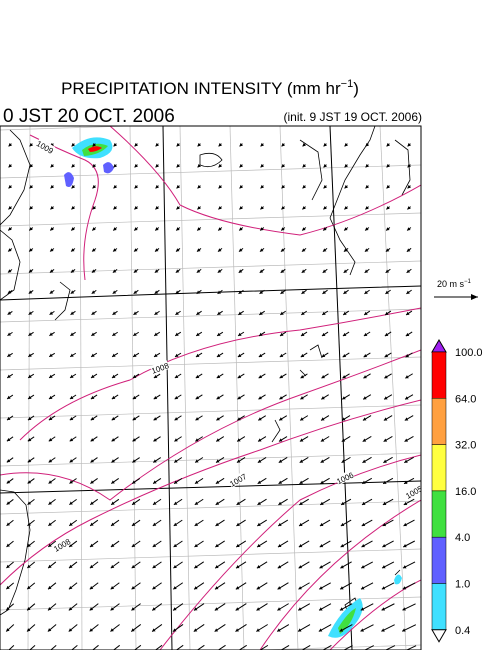 This screenshot has width=500, height=650. Describe the element at coordinates (237, 479) in the screenshot. I see `isobar-label-bg` at that location.